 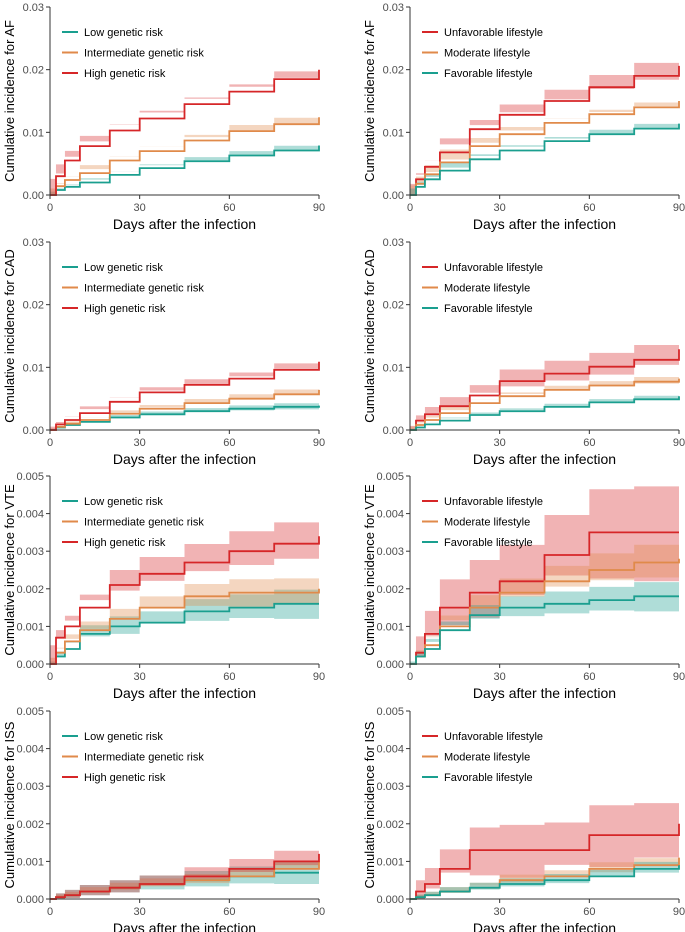 I want to click on y-axis-title: Cumulative incidence for CAD, so click(x=369, y=335).